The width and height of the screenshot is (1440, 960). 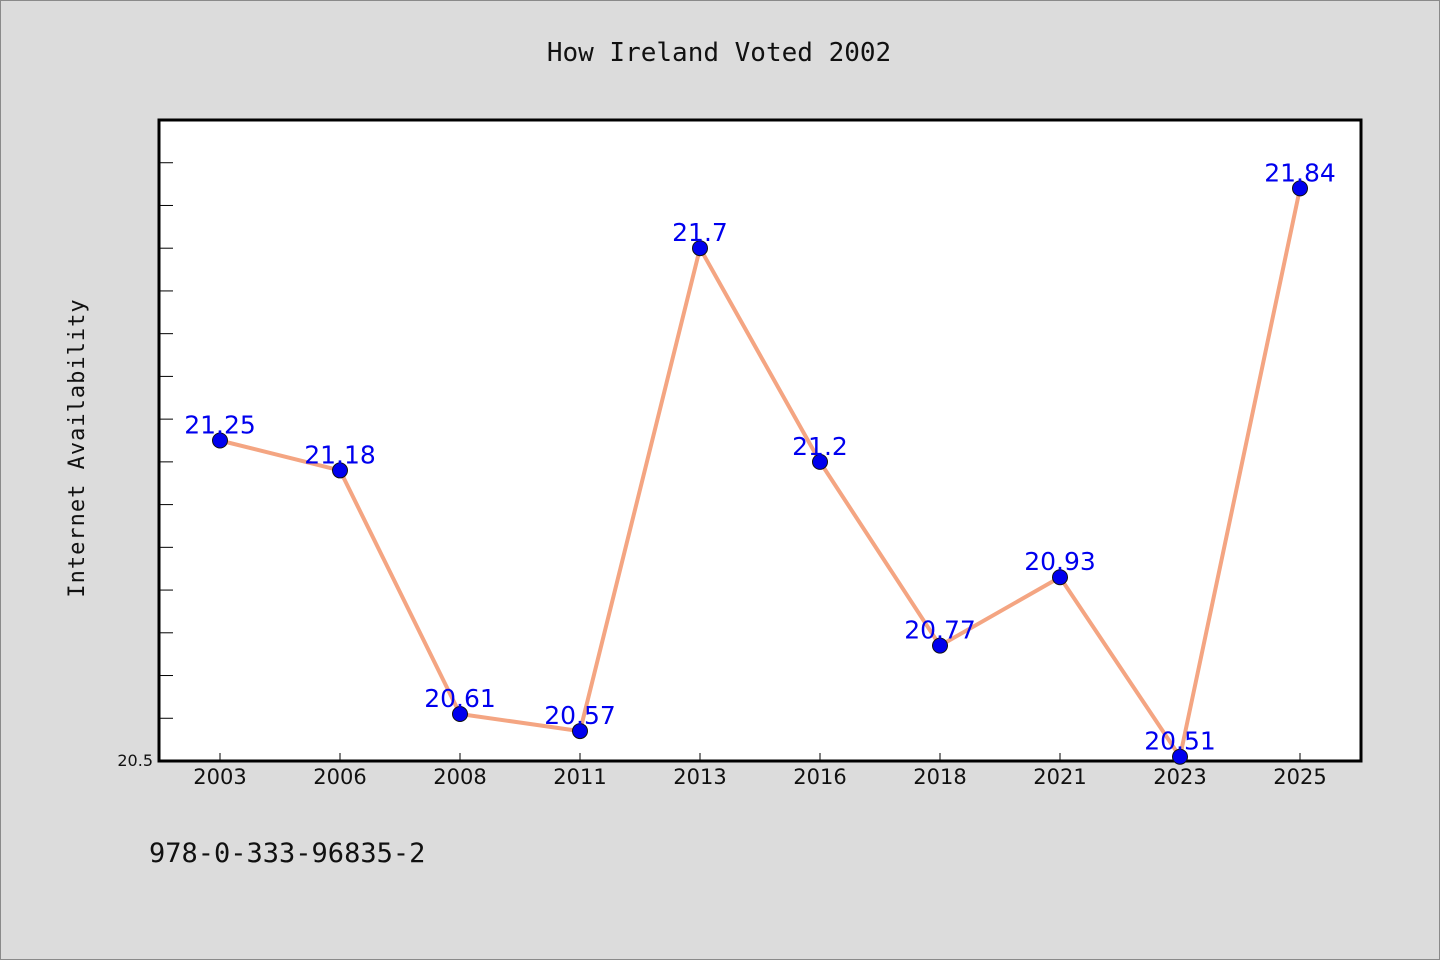 What do you see at coordinates (220, 425) in the screenshot?
I see `data-label: 21.25` at bounding box center [220, 425].